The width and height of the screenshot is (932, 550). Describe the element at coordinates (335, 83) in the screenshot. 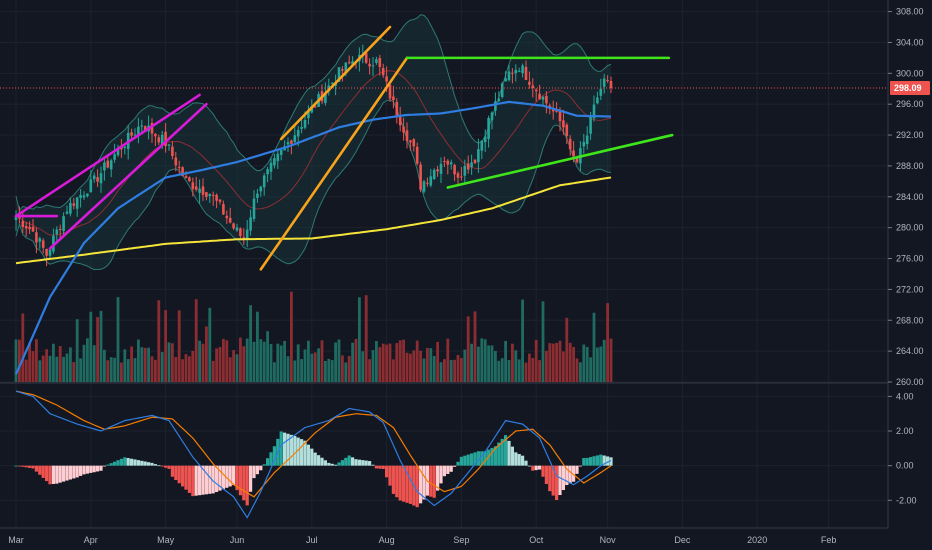

I see `orange-channel-upper` at that location.